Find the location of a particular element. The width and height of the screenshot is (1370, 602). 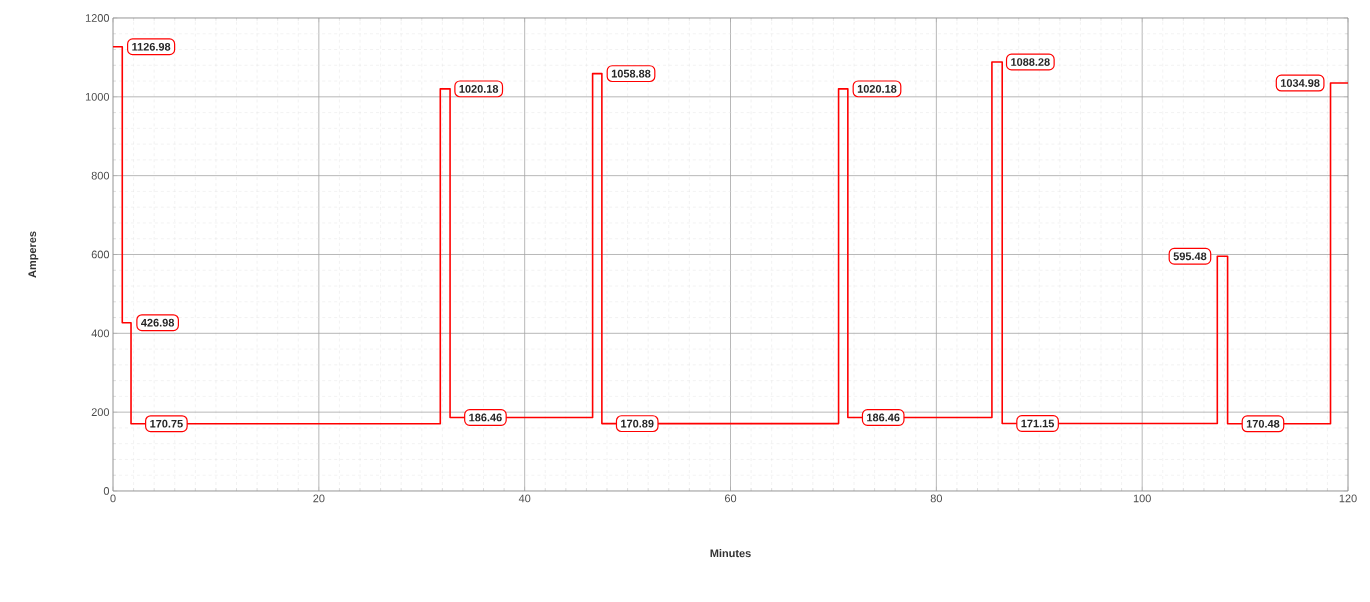

x-tick-label: 0 is located at coordinates (113, 498).